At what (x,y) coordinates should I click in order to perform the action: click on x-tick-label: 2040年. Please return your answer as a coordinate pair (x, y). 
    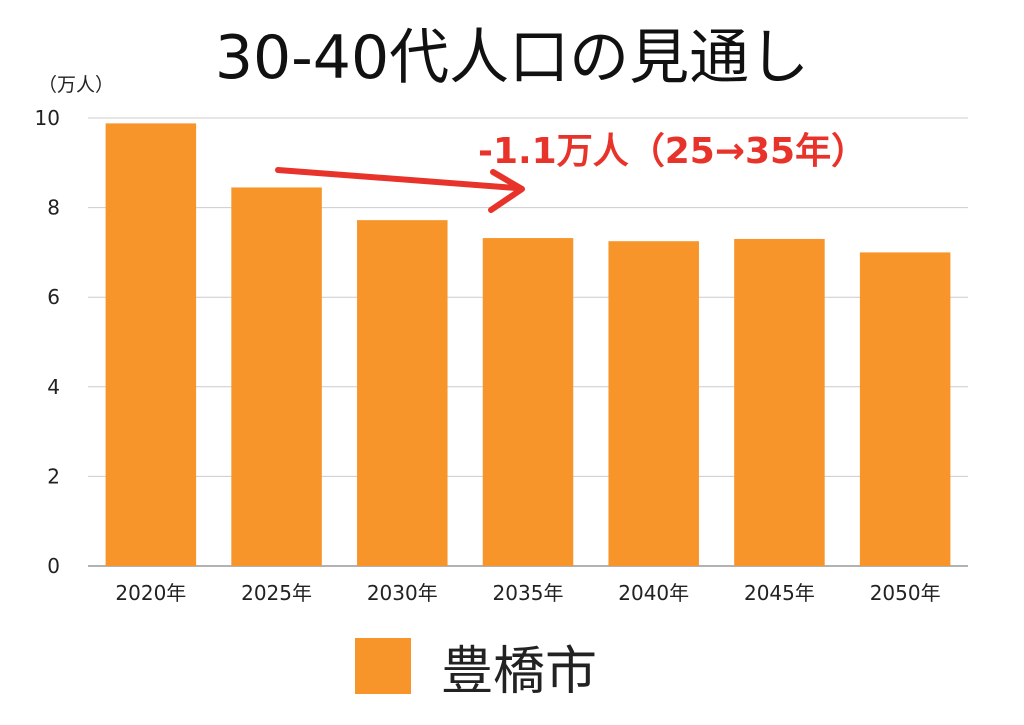
    Looking at the image, I should click on (653, 593).